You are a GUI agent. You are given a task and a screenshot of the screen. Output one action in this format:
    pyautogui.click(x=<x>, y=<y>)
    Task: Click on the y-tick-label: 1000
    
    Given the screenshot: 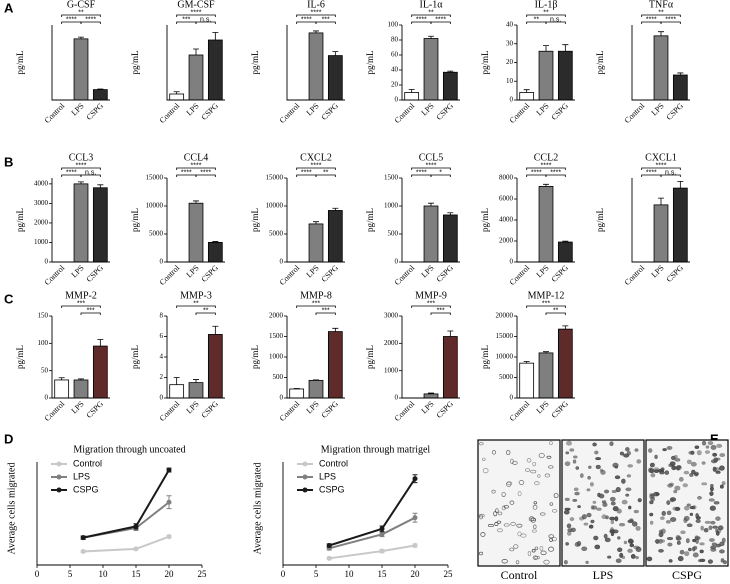 What is the action you would take?
    pyautogui.click(x=391, y=206)
    